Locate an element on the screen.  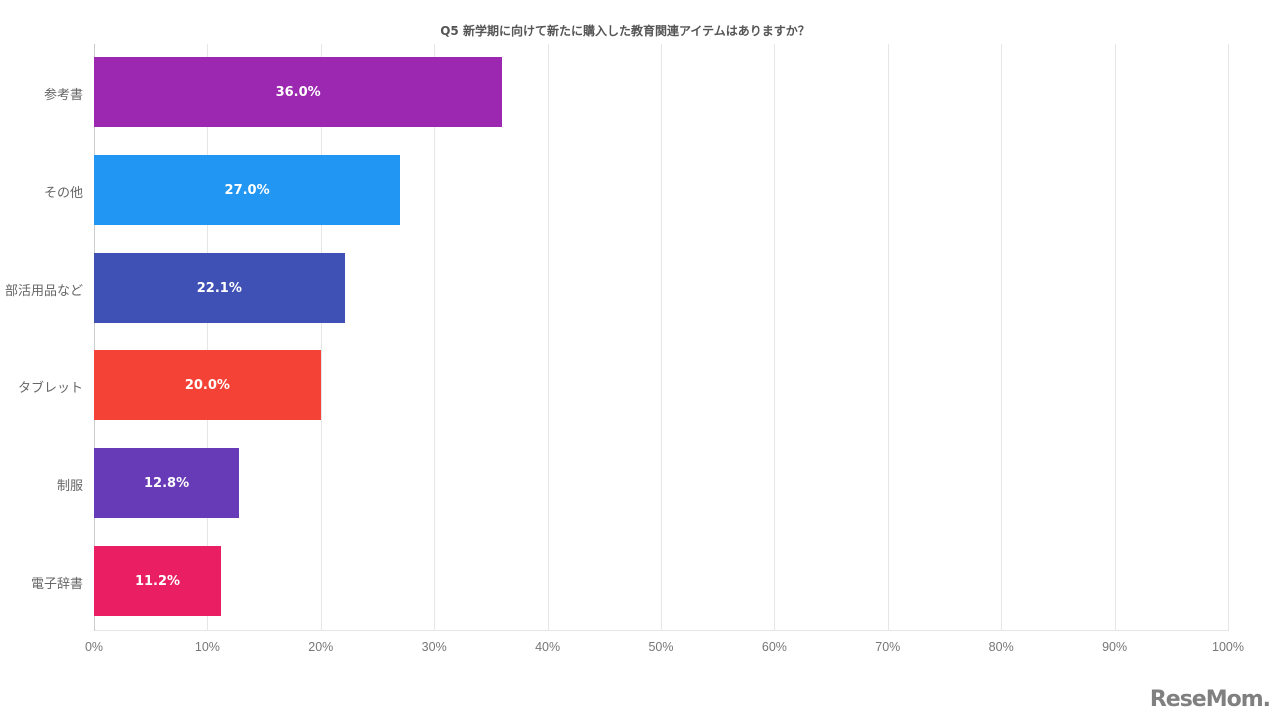
bar-value-label: 11.2% is located at coordinates (157, 581).